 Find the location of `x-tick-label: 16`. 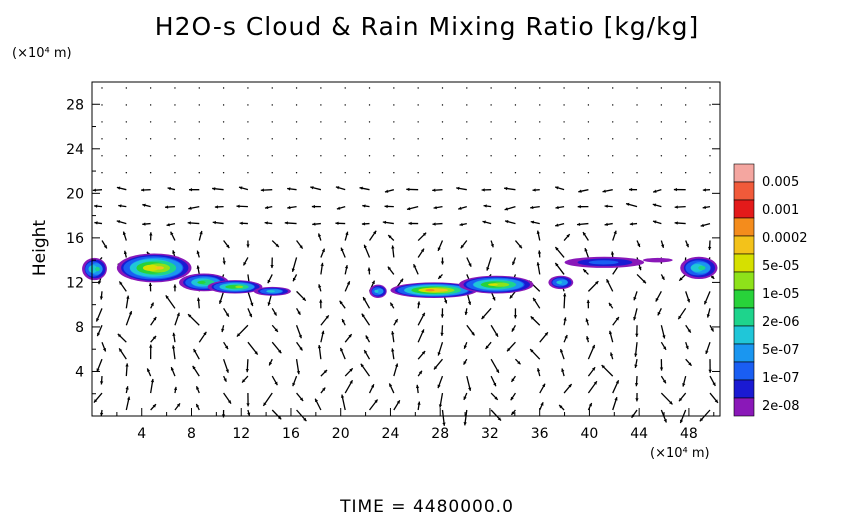

x-tick-label: 16 is located at coordinates (291, 434).